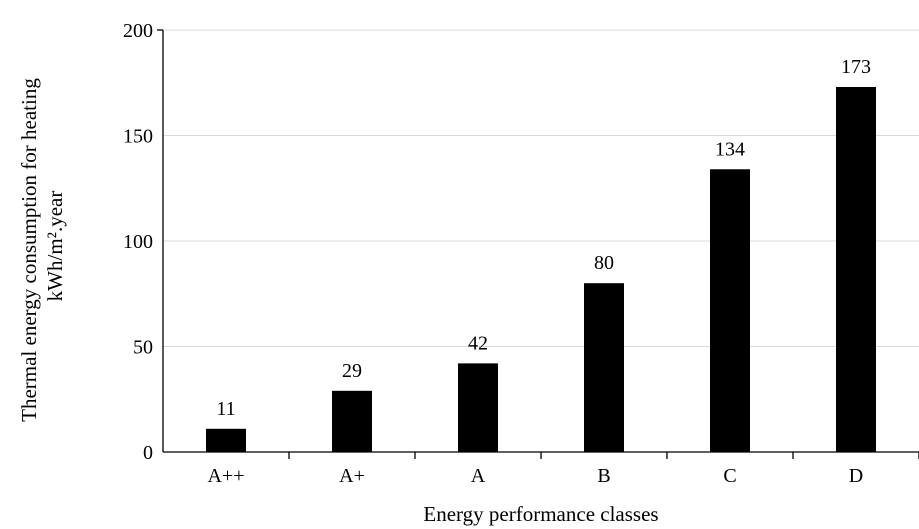  Describe the element at coordinates (540, 514) in the screenshot. I see `x-axis-title: Energy performance classes` at that location.